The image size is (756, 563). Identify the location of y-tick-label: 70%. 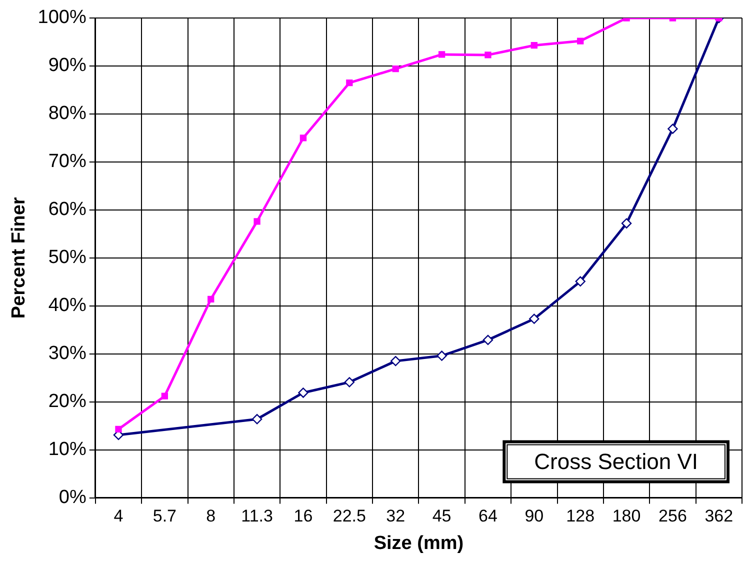
(67, 161).